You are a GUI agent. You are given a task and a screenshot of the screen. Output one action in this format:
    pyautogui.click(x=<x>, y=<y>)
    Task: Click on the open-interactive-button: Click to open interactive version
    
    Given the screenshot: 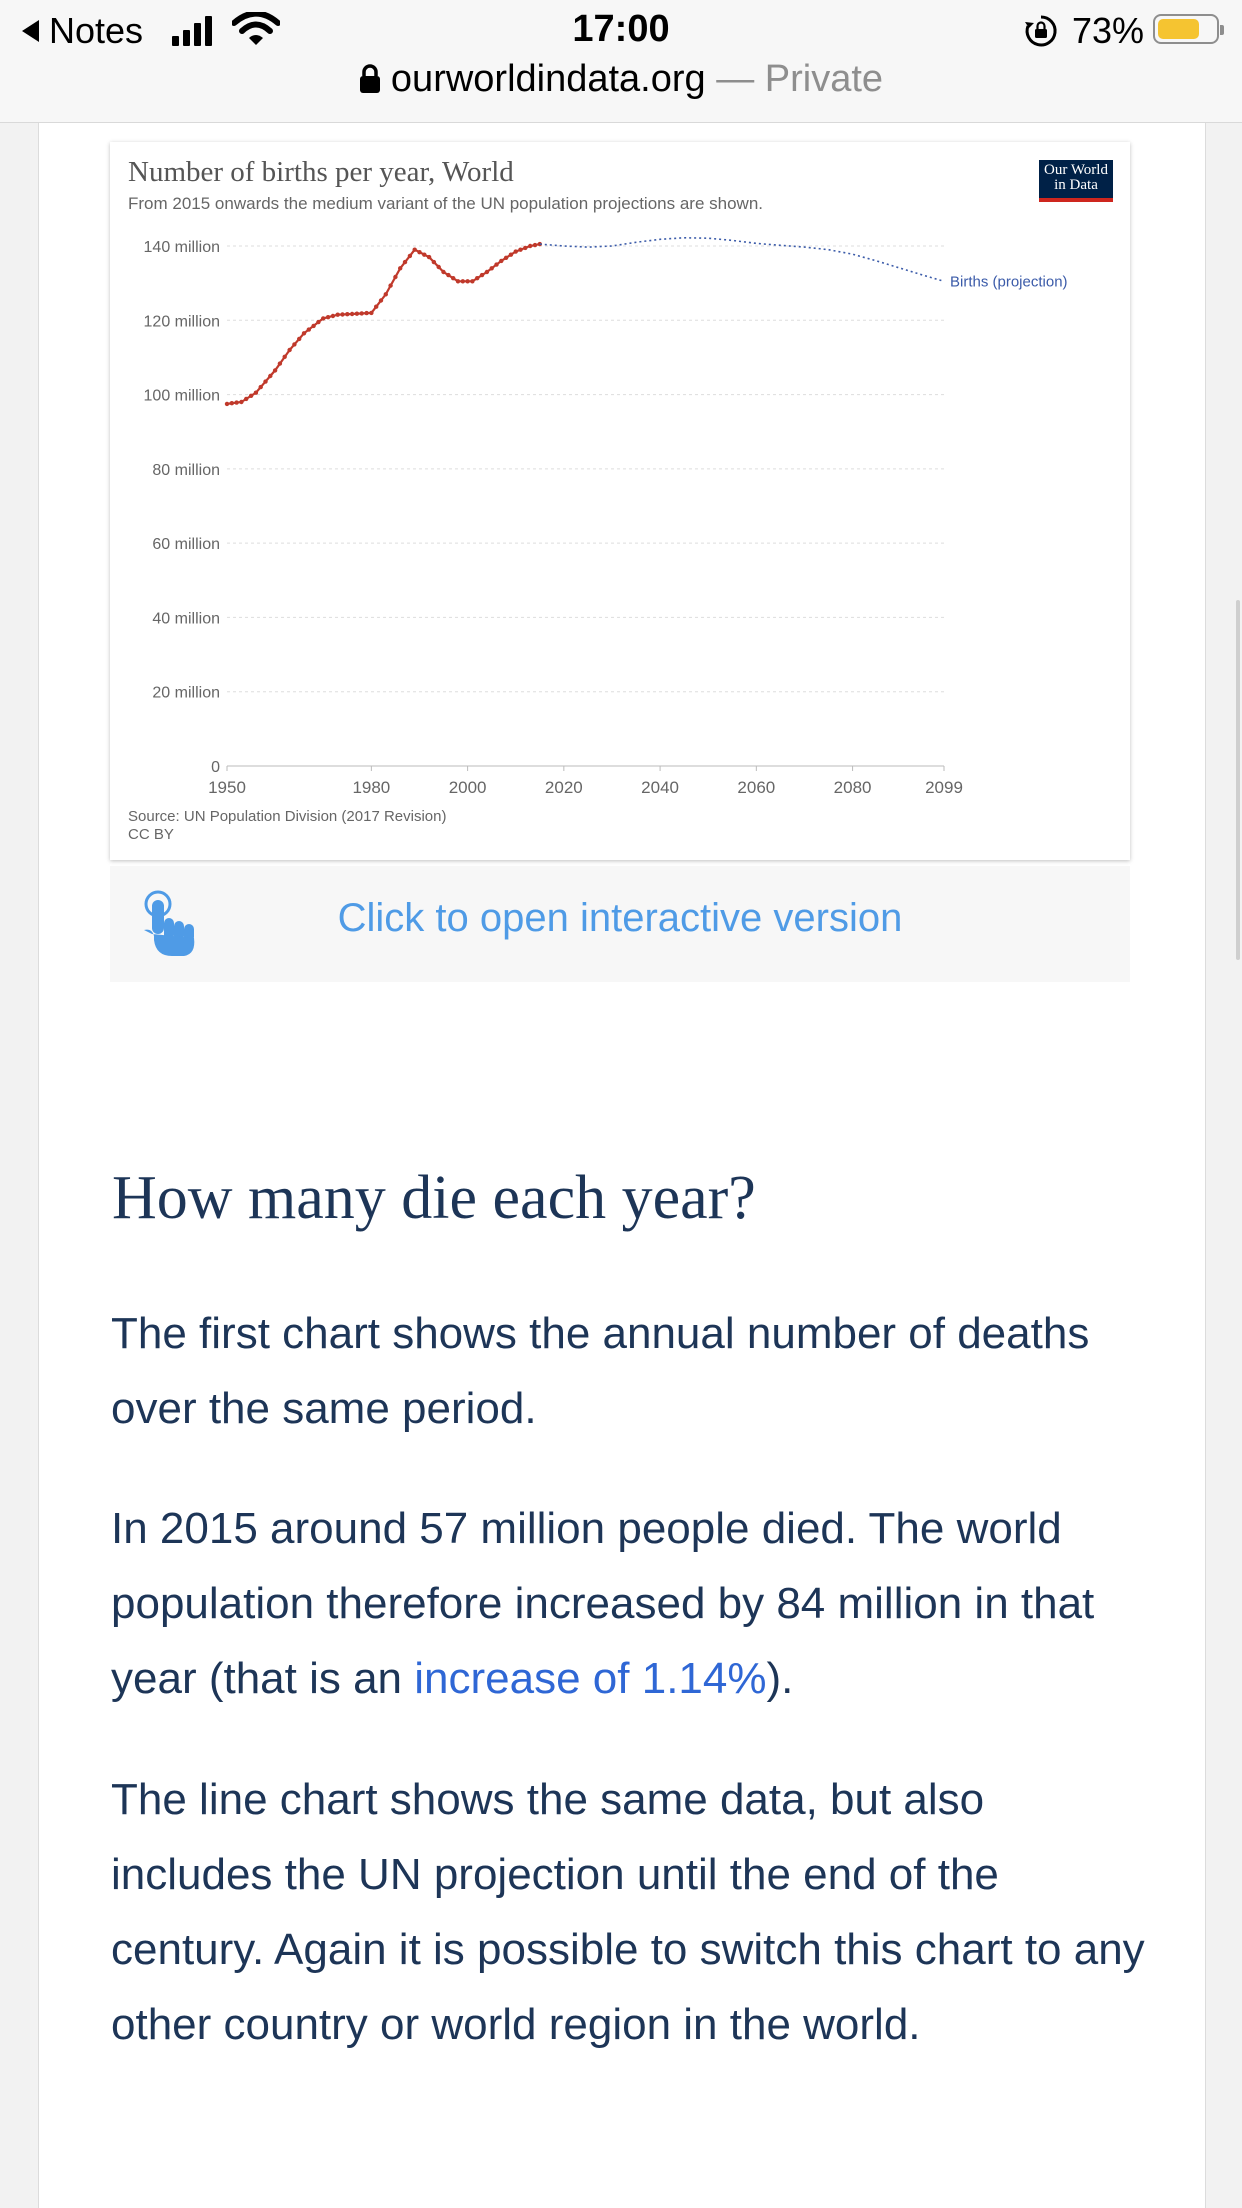 What is the action you would take?
    pyautogui.click(x=620, y=924)
    